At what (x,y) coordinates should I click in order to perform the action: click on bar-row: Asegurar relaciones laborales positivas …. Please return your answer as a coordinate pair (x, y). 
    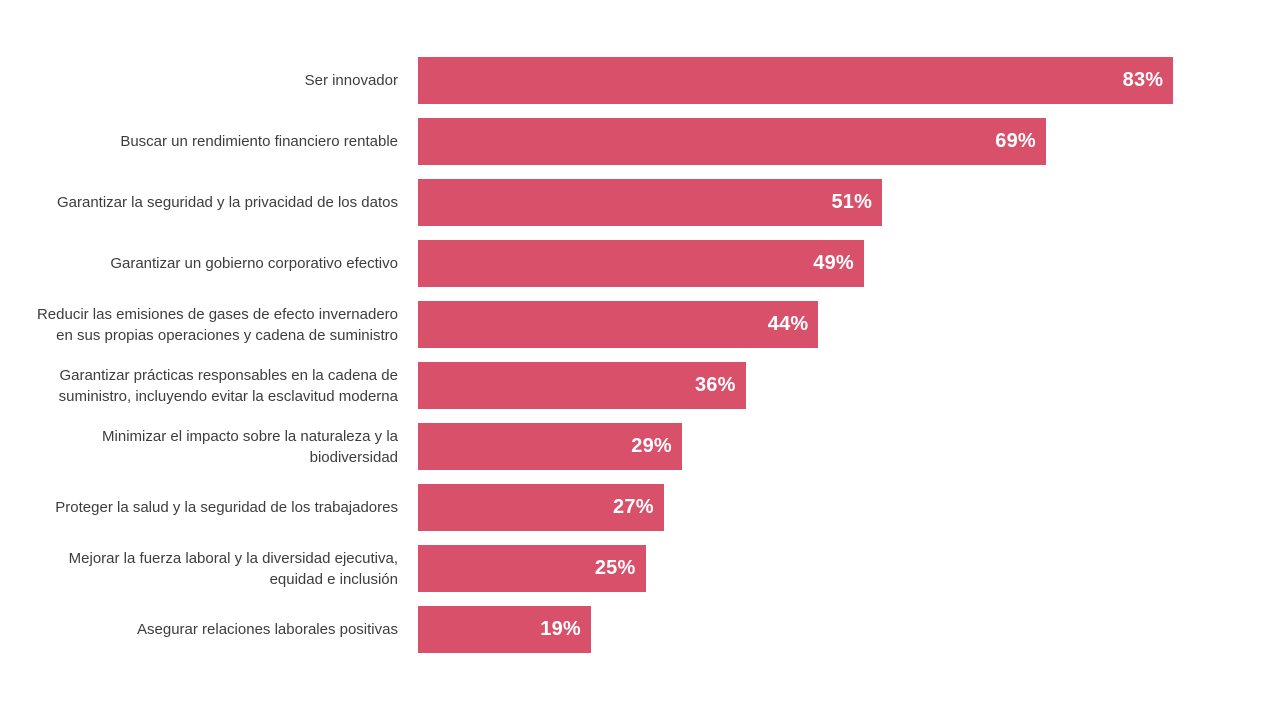
    Looking at the image, I should click on (640, 629).